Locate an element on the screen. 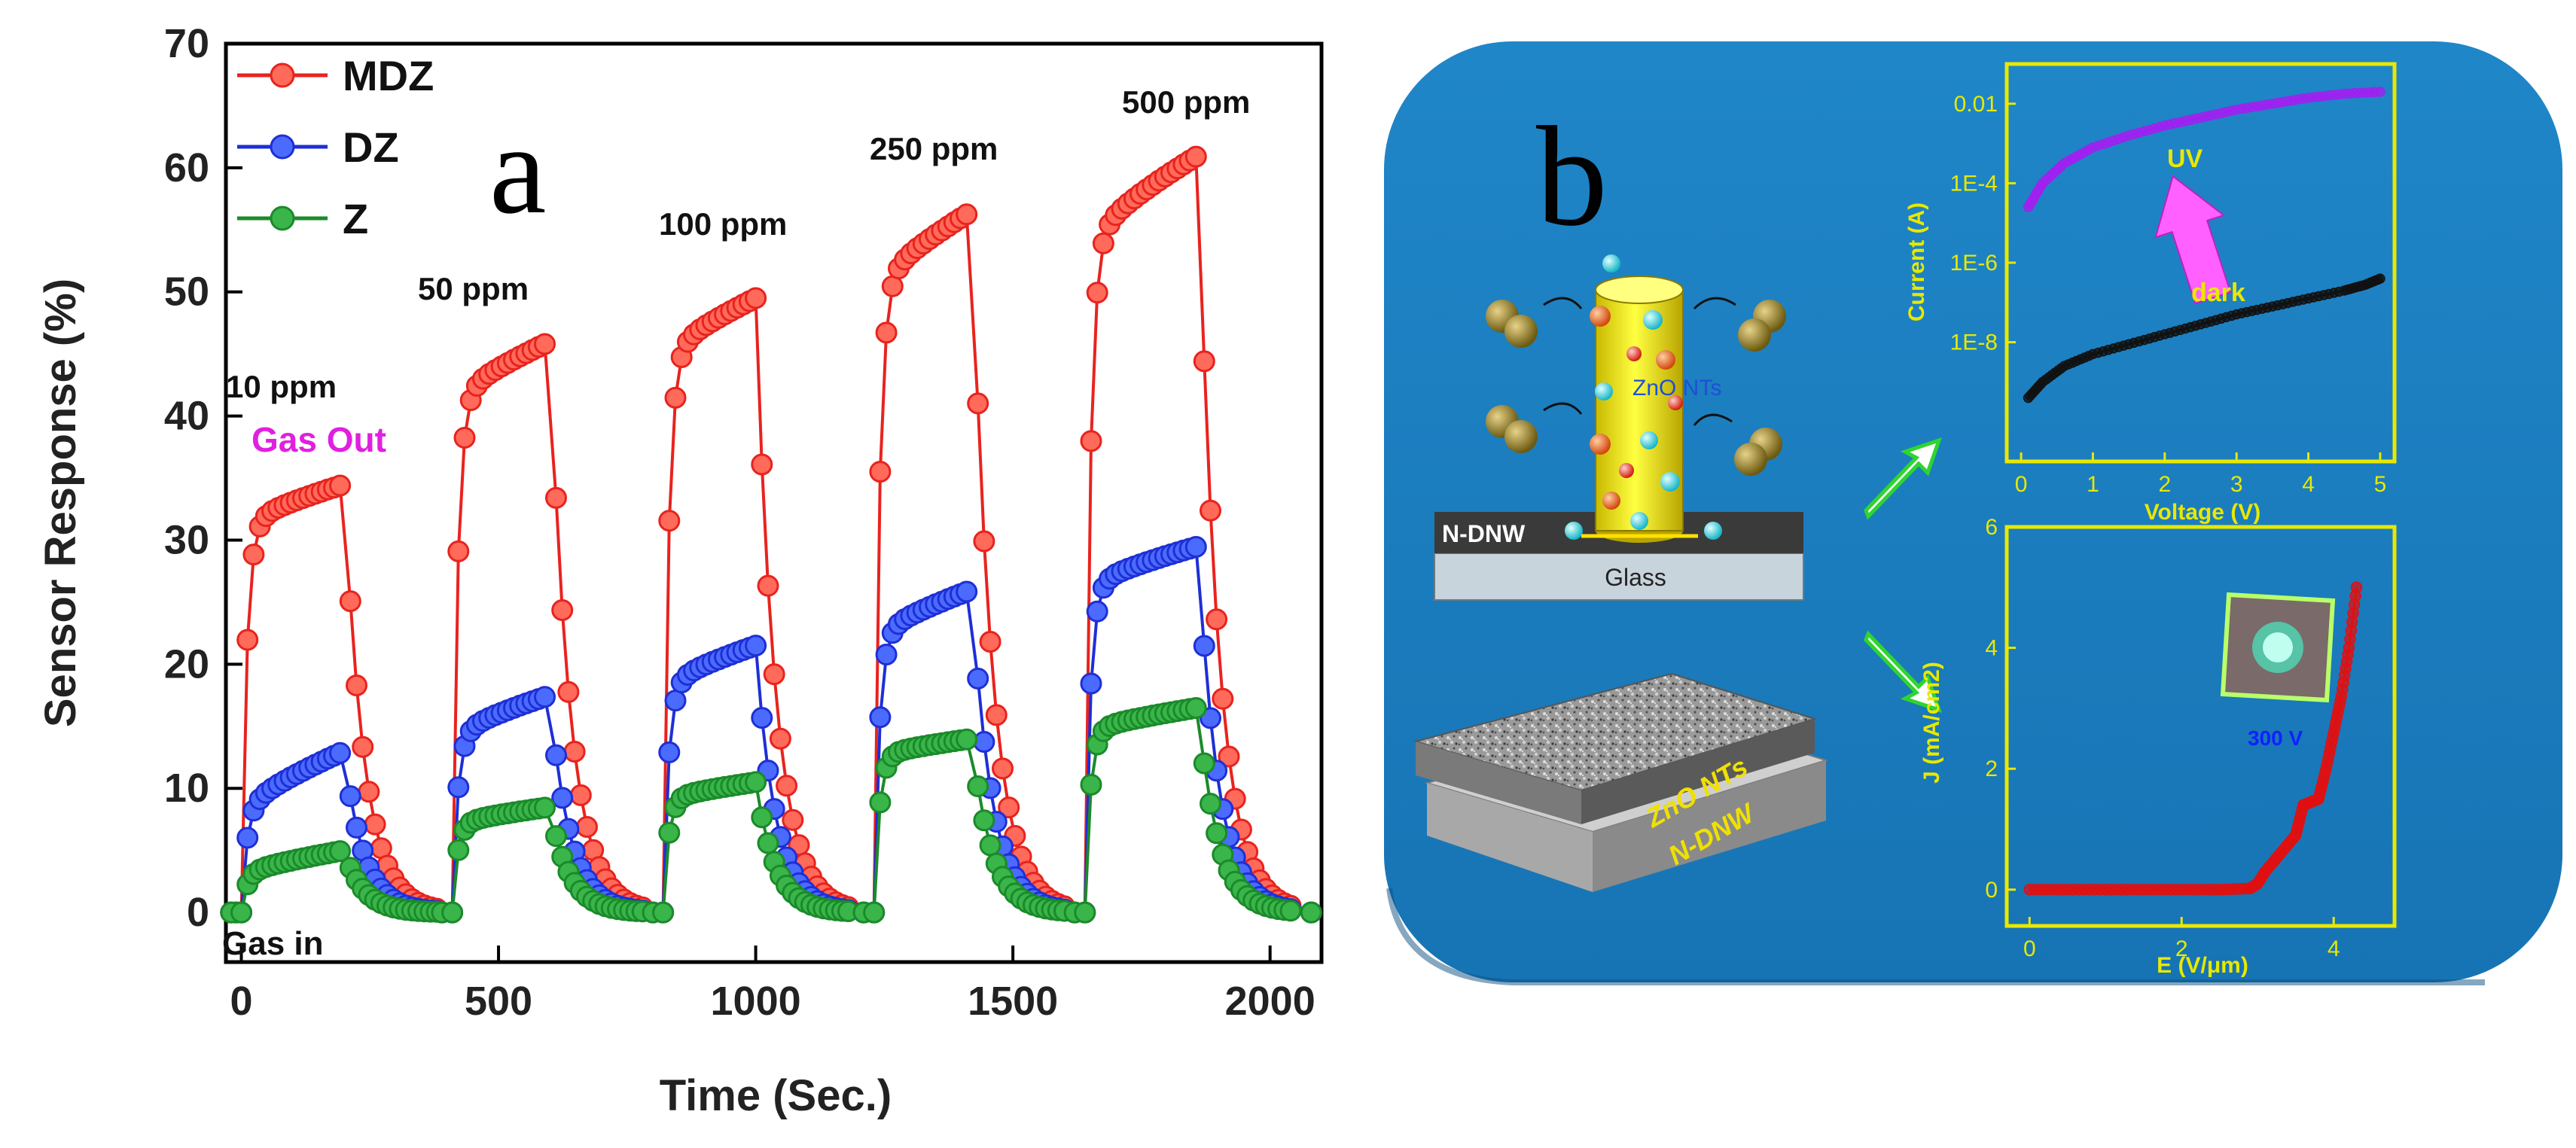 The image size is (2576, 1148). series-j-e is located at coordinates (2193, 738).